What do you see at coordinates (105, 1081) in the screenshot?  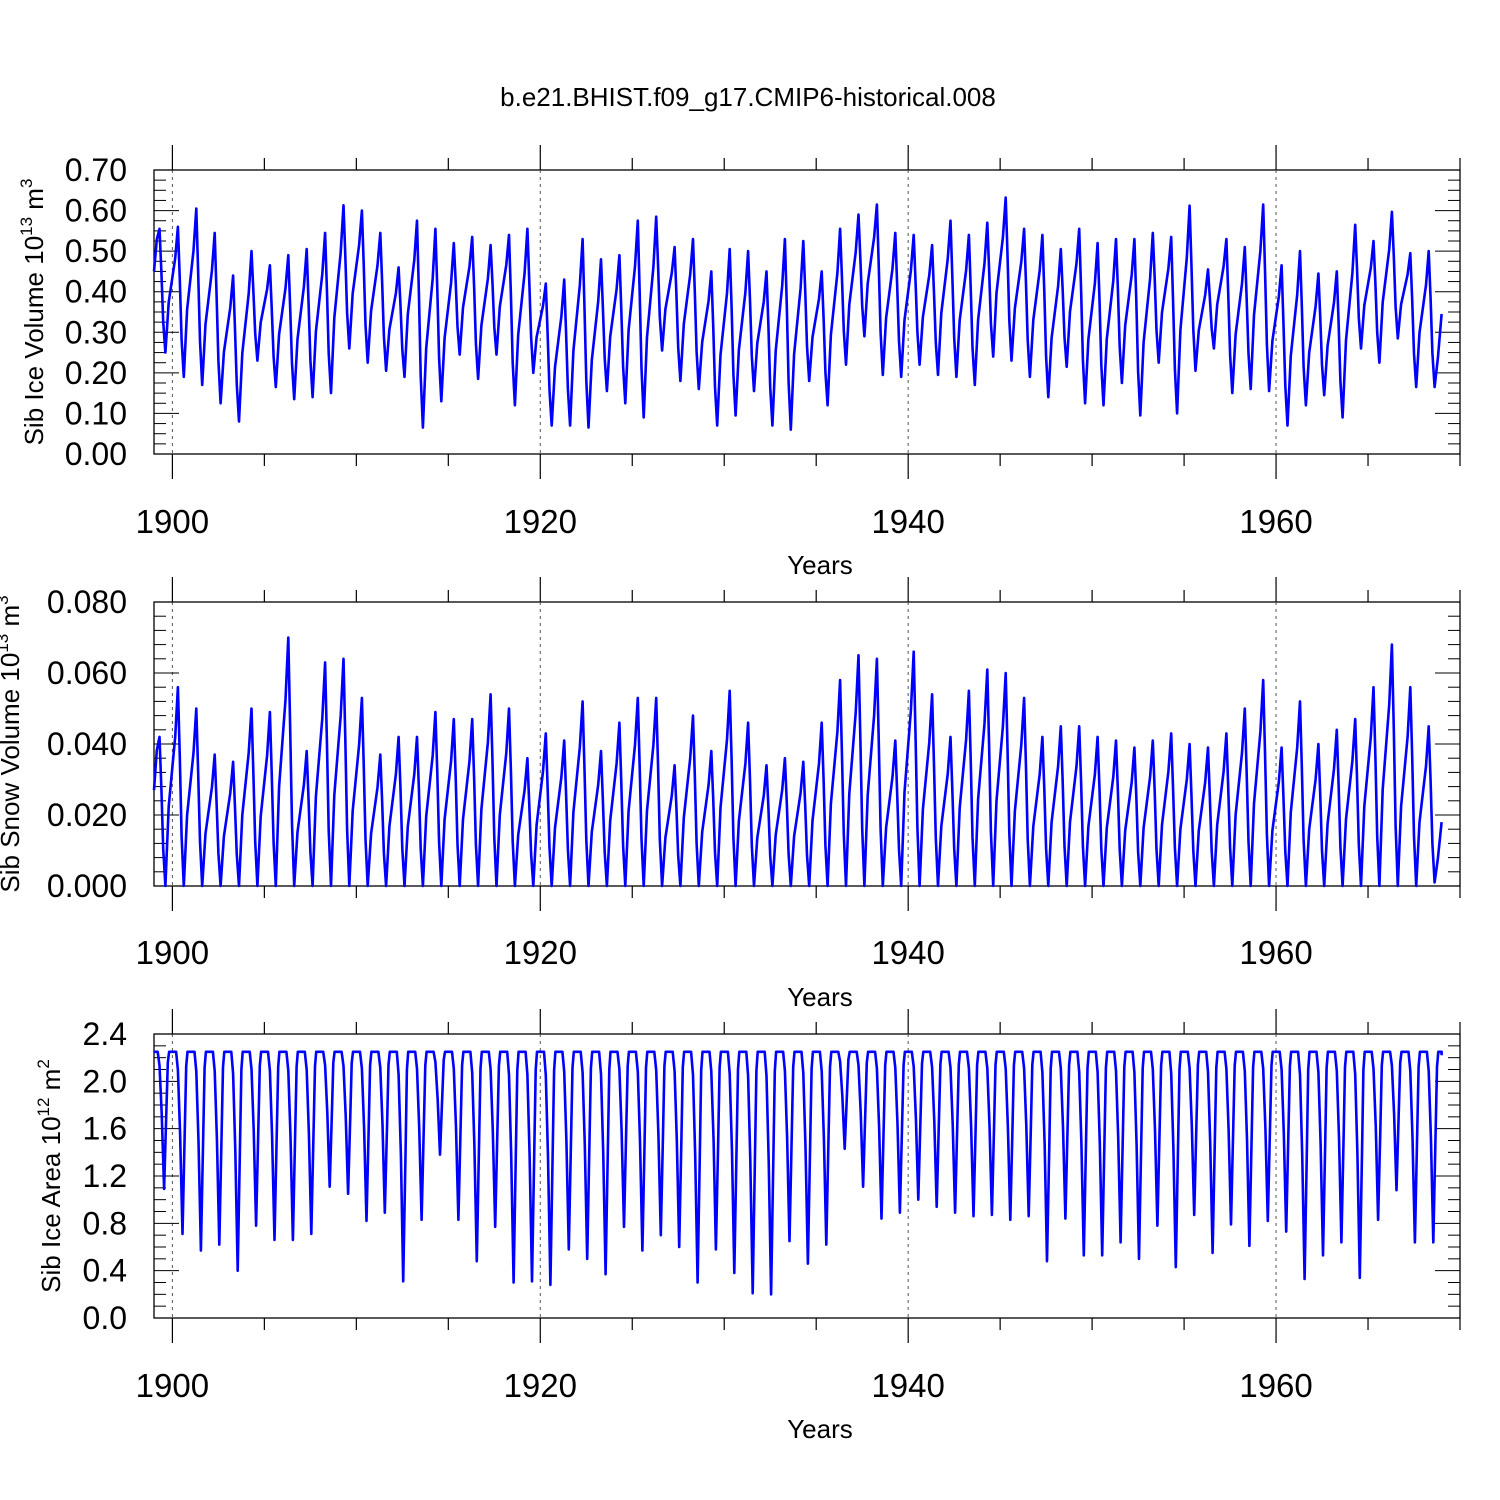 I see `y-tick-label: 2.0` at bounding box center [105, 1081].